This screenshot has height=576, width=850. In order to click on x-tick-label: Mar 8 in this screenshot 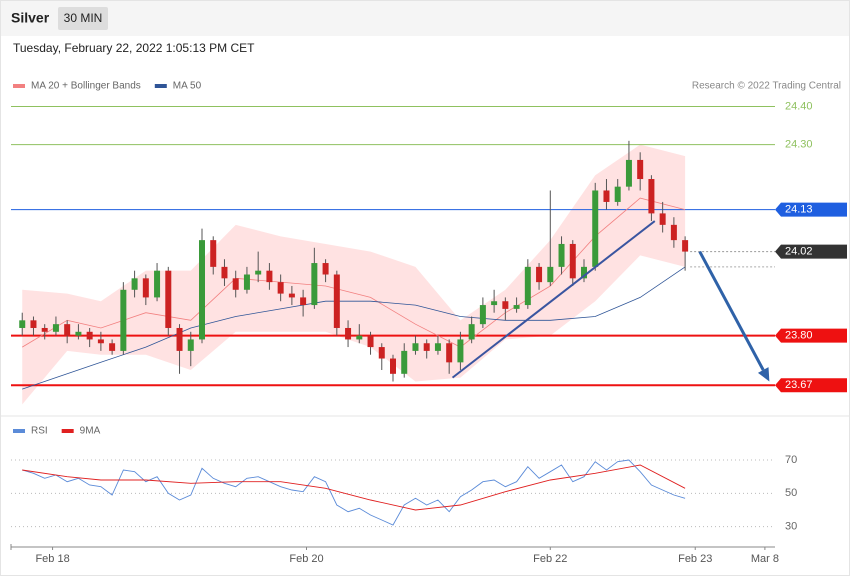, I will do `click(765, 559)`.